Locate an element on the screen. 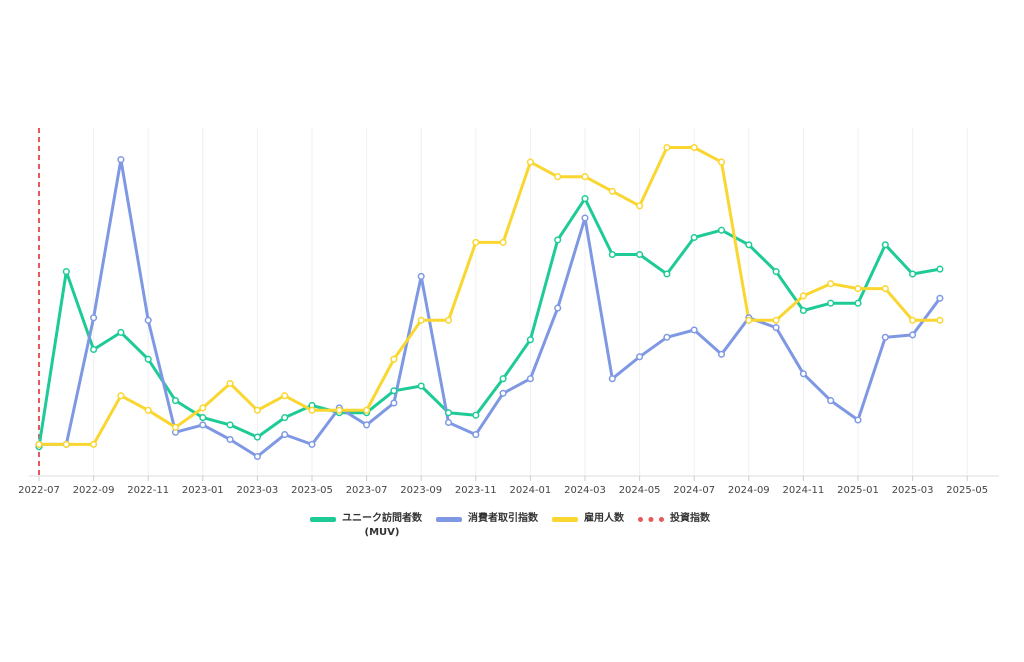  x-tick-label: 2022-07 is located at coordinates (39, 490).